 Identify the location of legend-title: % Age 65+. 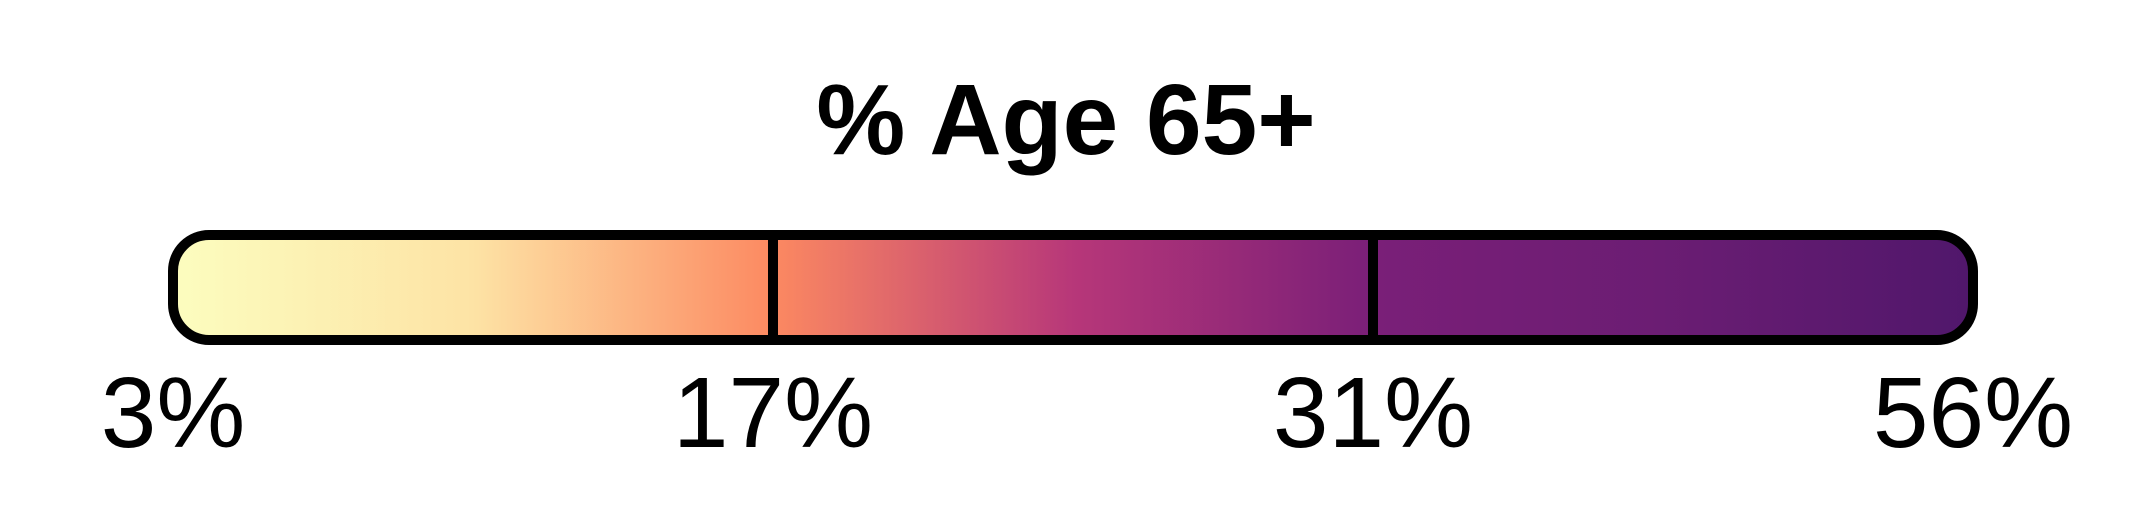
(1066, 120).